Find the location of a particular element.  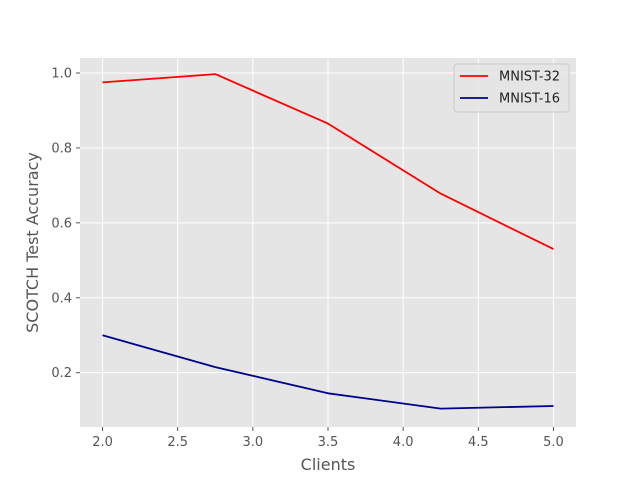

x-axis-ticks: 2.0 2.5 3.0 3.5 4.0 4.5 5.0 is located at coordinates (328, 438).